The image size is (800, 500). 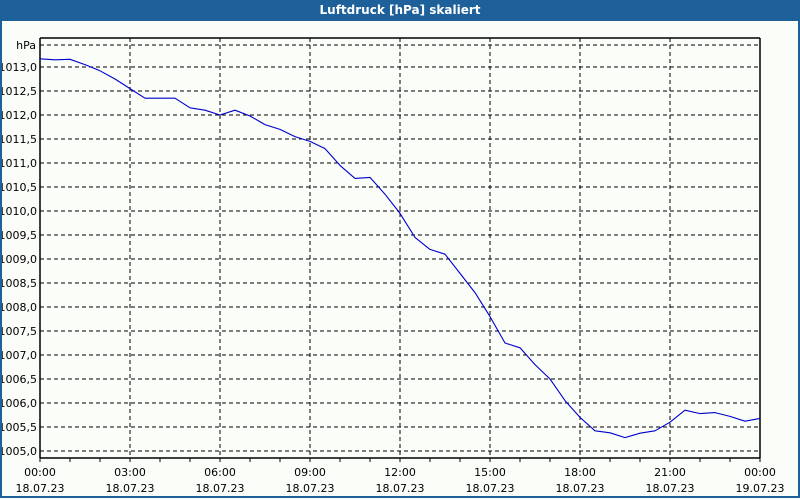 What do you see at coordinates (220, 472) in the screenshot?
I see `x-tick-time: 06:00` at bounding box center [220, 472].